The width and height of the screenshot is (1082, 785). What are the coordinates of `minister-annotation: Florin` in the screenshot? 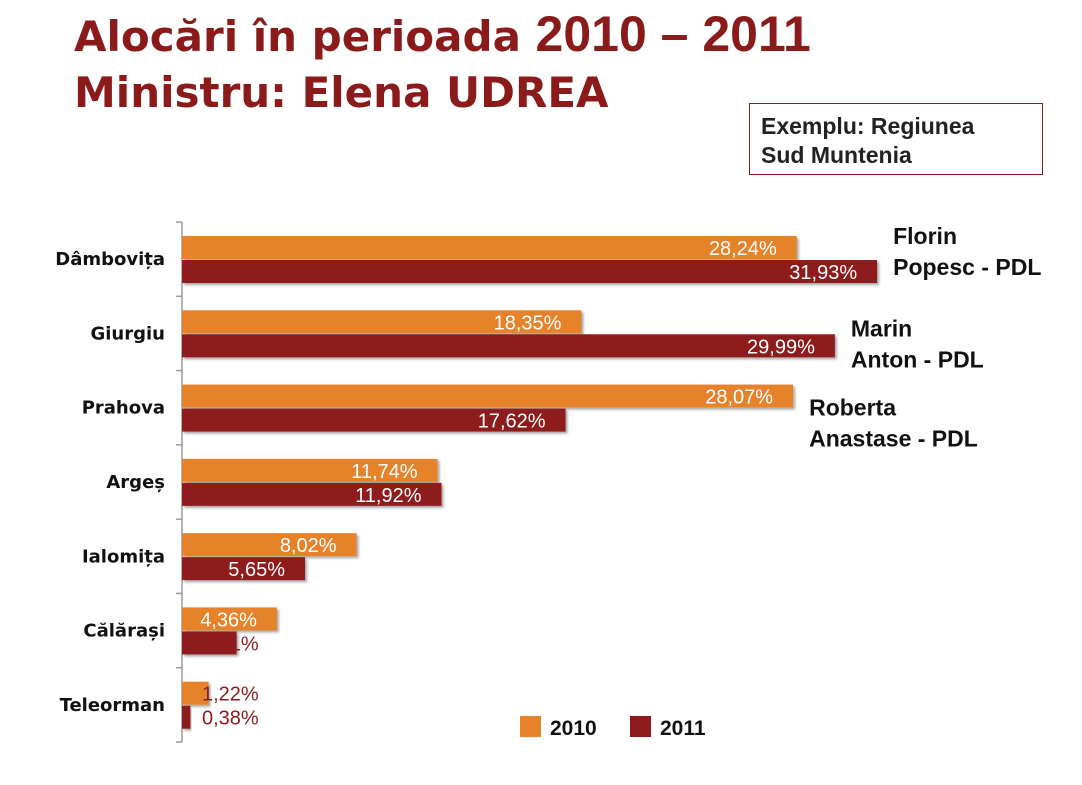 It's located at (925, 236).